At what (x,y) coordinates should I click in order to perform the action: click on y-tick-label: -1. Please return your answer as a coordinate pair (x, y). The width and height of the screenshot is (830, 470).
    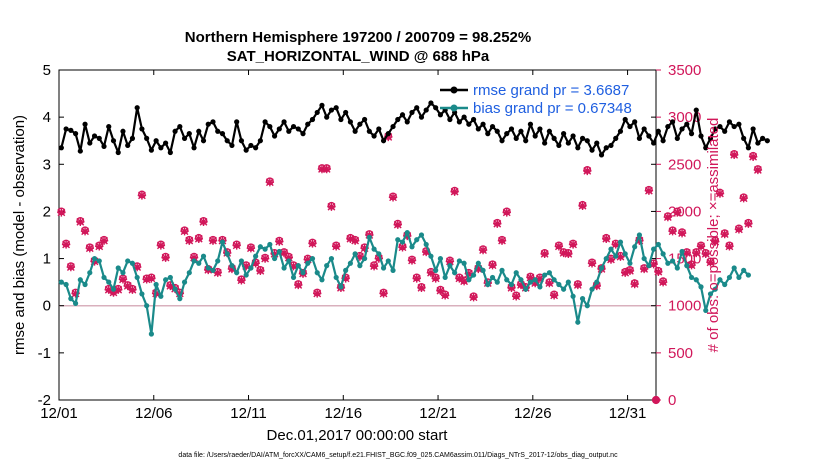
    Looking at the image, I should click on (44, 353).